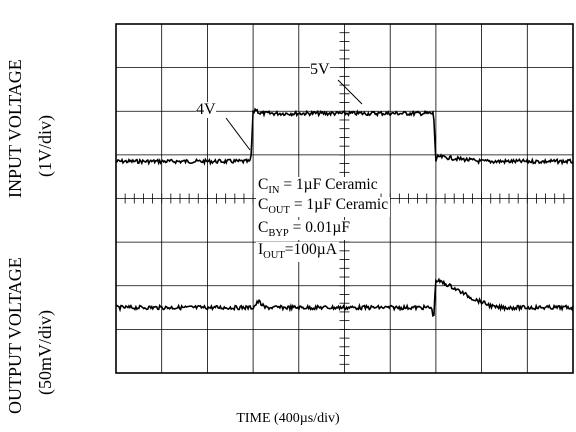  I want to click on output-voltage-trace, so click(345, 297).